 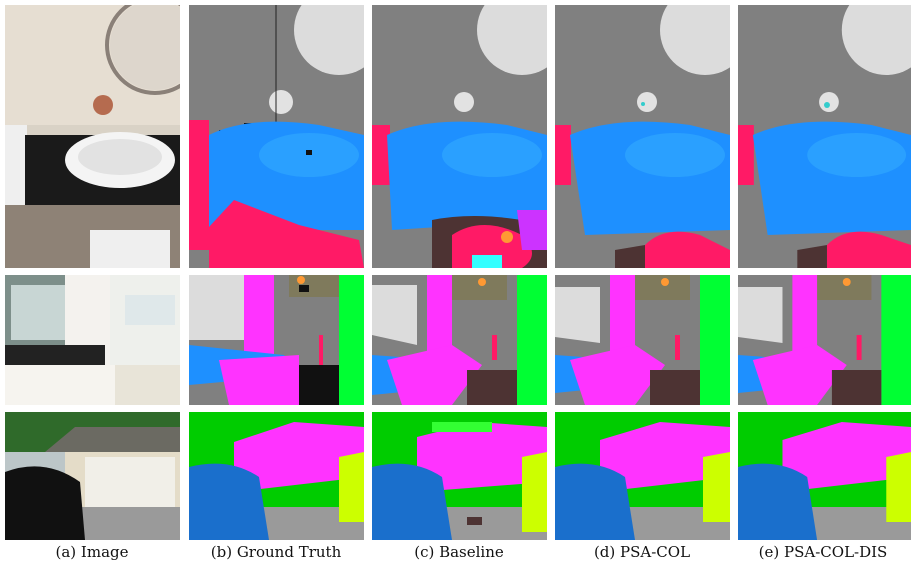 I want to click on psacol-bathroom-vanity, so click(x=642, y=340).